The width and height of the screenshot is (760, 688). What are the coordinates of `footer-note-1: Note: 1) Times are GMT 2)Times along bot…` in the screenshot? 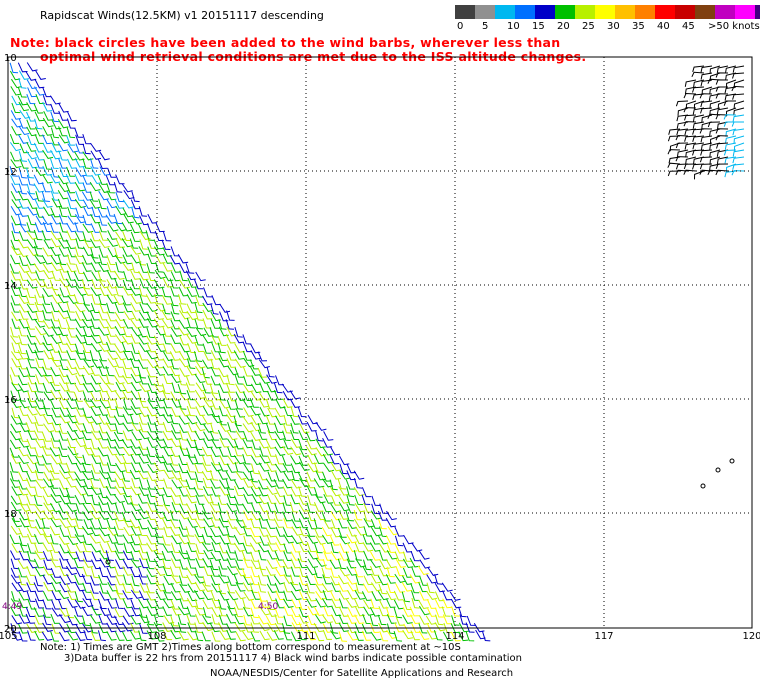 It's located at (250, 647).